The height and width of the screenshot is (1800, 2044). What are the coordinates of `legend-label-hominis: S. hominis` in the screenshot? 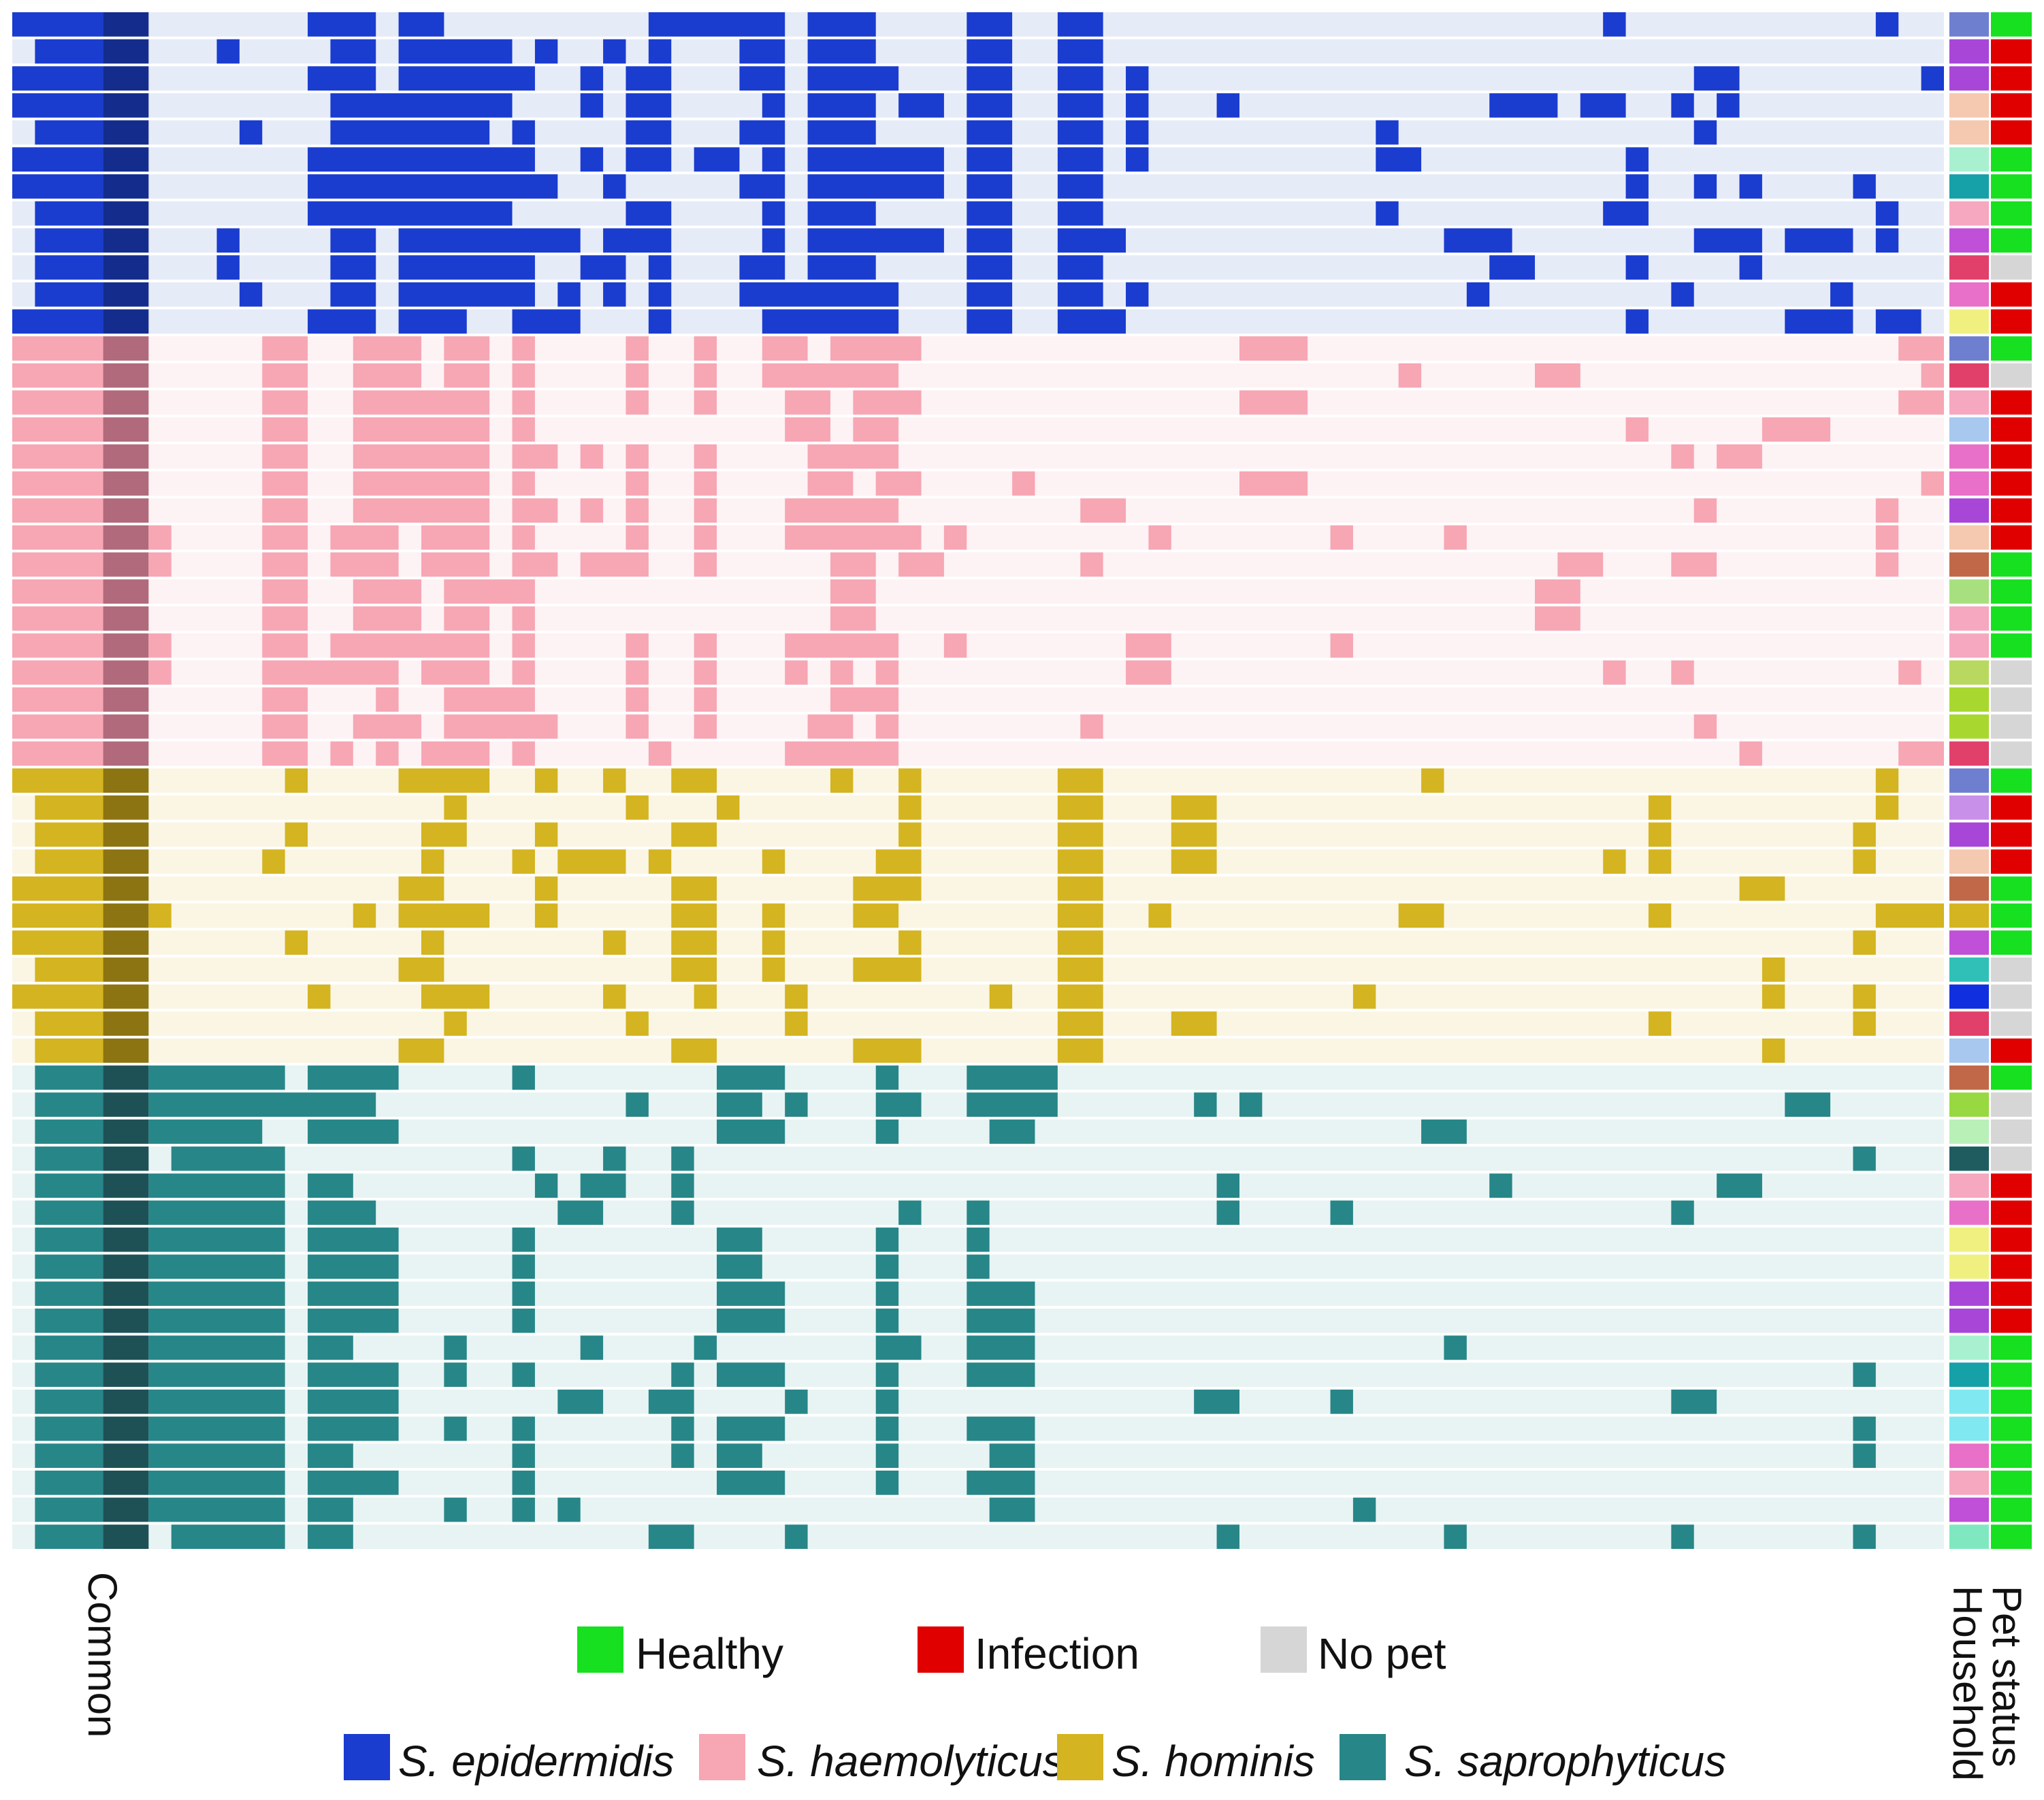 It's located at (1213, 1761).